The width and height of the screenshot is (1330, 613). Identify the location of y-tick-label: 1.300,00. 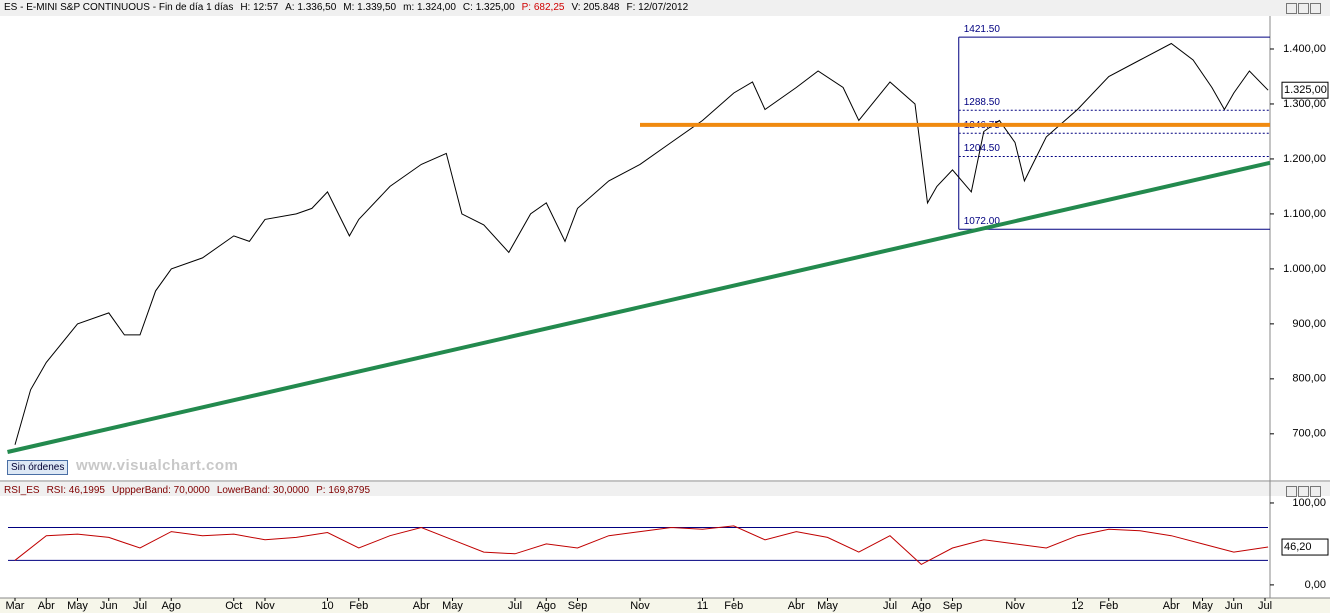
(1304, 104).